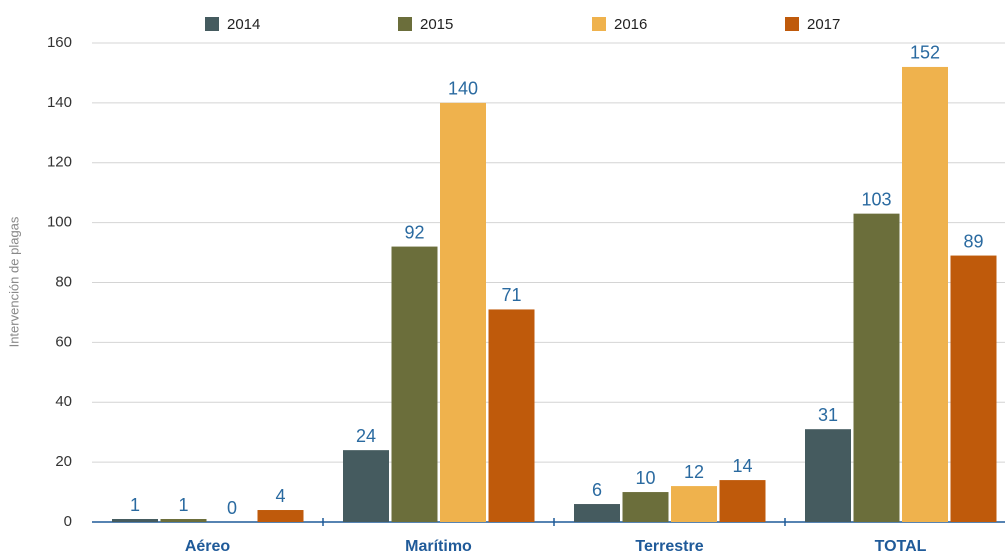 This screenshot has height=560, width=1005. What do you see at coordinates (645, 478) in the screenshot?
I see `value-label: 10` at bounding box center [645, 478].